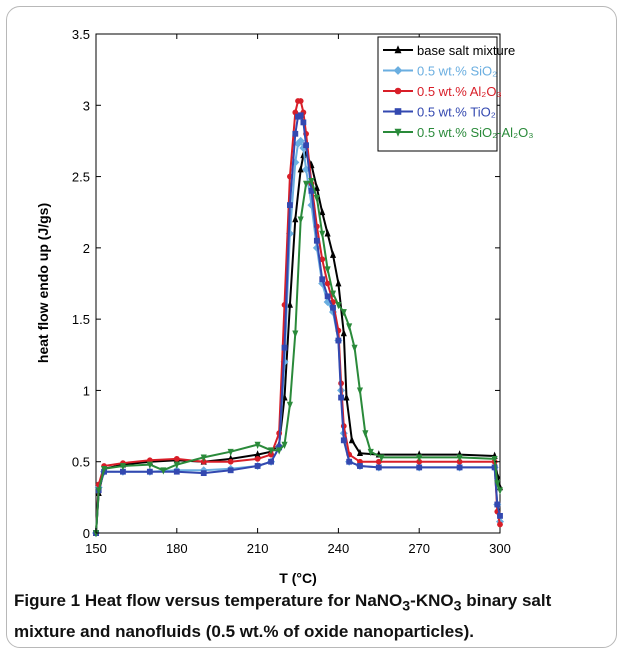 The width and height of the screenshot is (625, 656). What do you see at coordinates (47, 600) in the screenshot?
I see `caption-label: Figure 1` at bounding box center [47, 600].